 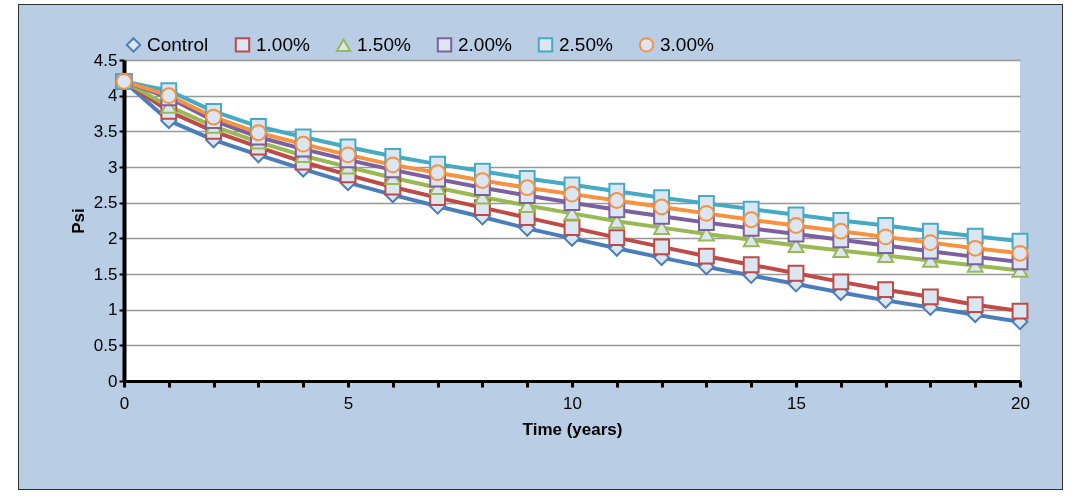 I want to click on legend-label: Control, so click(x=178, y=44).